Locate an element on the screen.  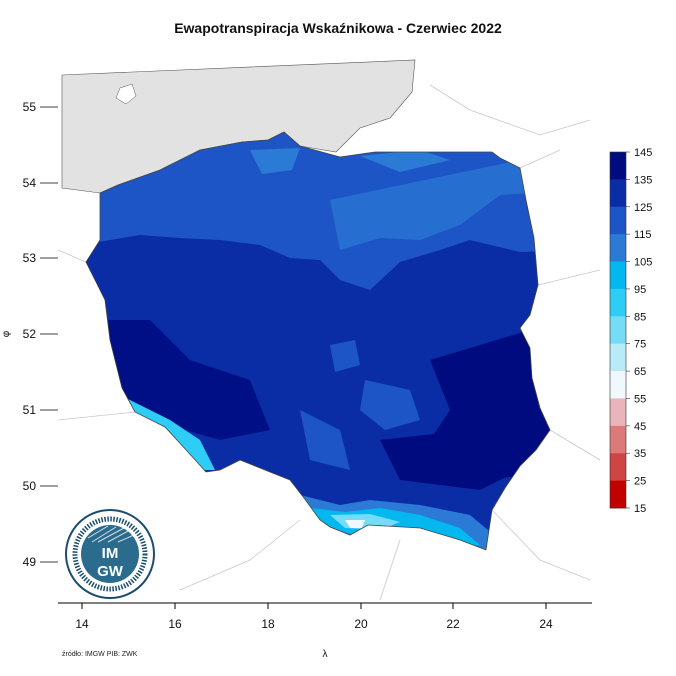
y-tick-51: 51 is located at coordinates (30, 410).